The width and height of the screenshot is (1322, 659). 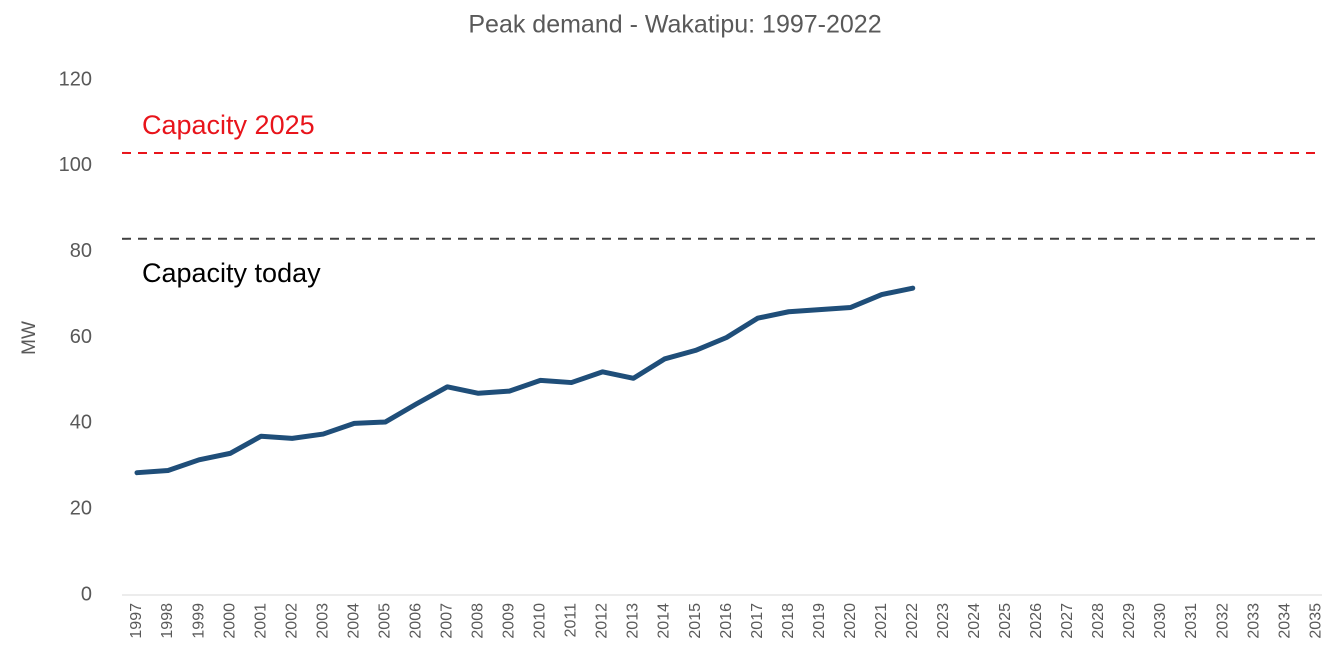 What do you see at coordinates (912, 621) in the screenshot?
I see `x-tick-label: 2022` at bounding box center [912, 621].